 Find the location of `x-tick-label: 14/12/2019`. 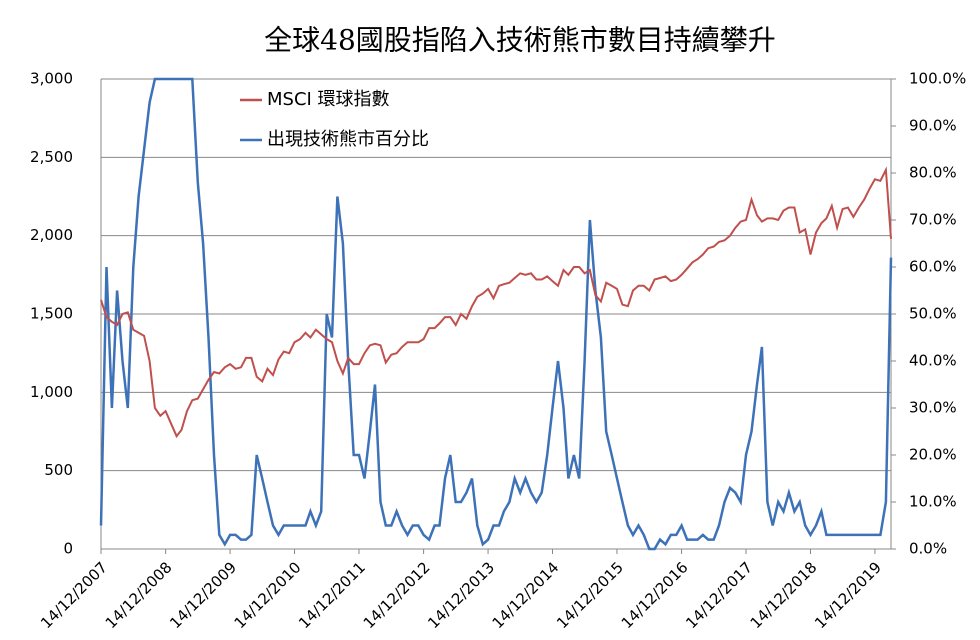

x-tick-label: 14/12/2019 is located at coordinates (848, 595).